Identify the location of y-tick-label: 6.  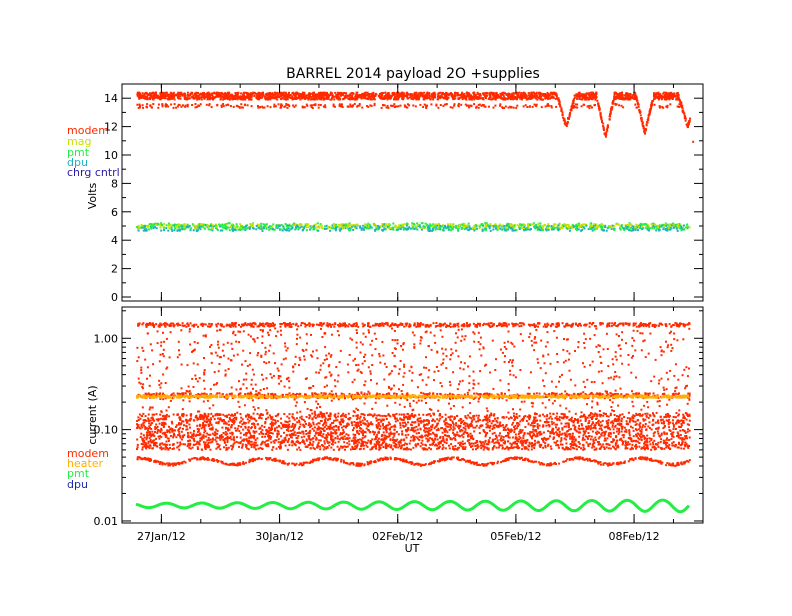
(114, 212).